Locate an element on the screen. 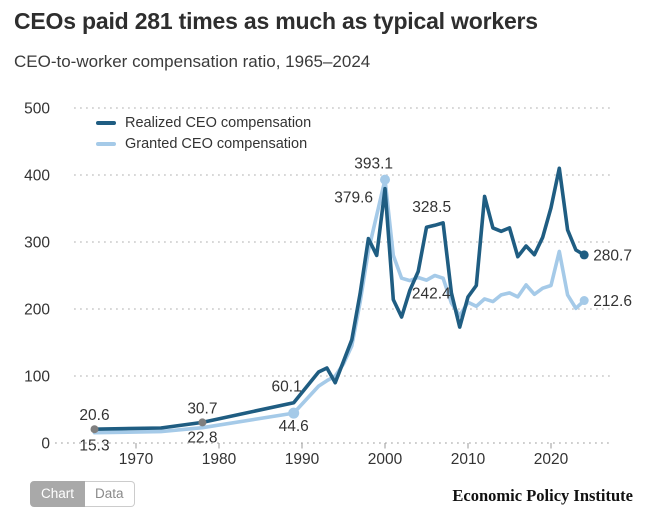 The width and height of the screenshot is (650, 520). legend-item-realized: Realized CEO compensation is located at coordinates (203, 122).